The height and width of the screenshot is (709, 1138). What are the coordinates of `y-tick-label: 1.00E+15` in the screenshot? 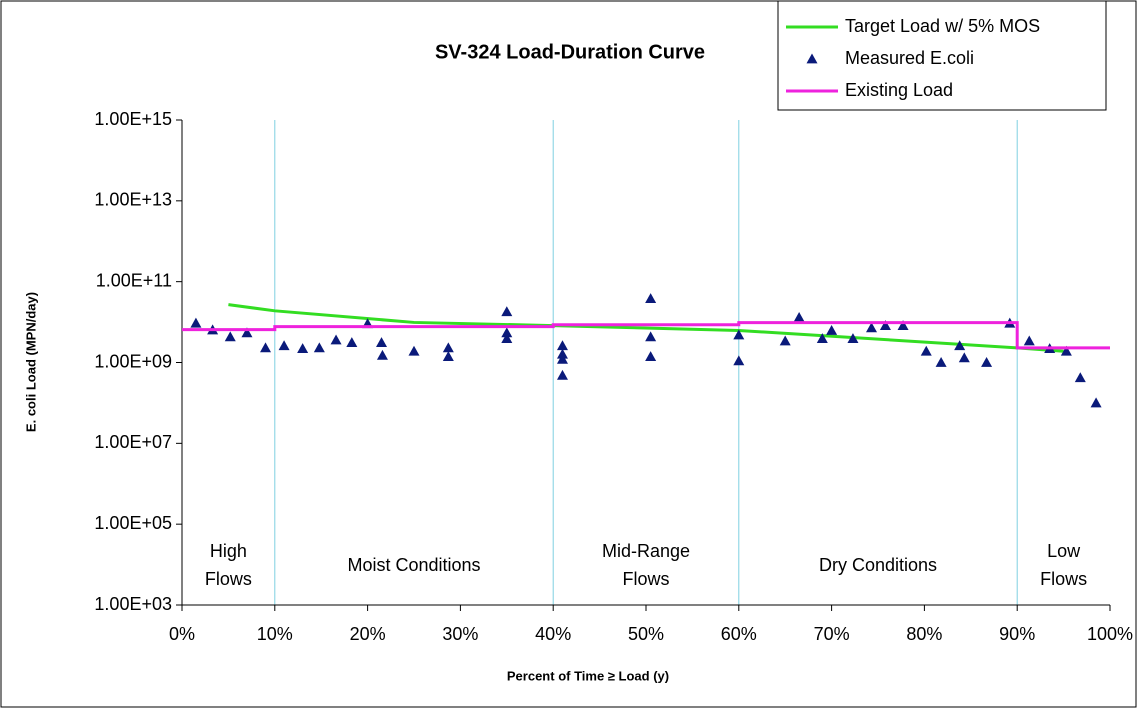 It's located at (133, 119).